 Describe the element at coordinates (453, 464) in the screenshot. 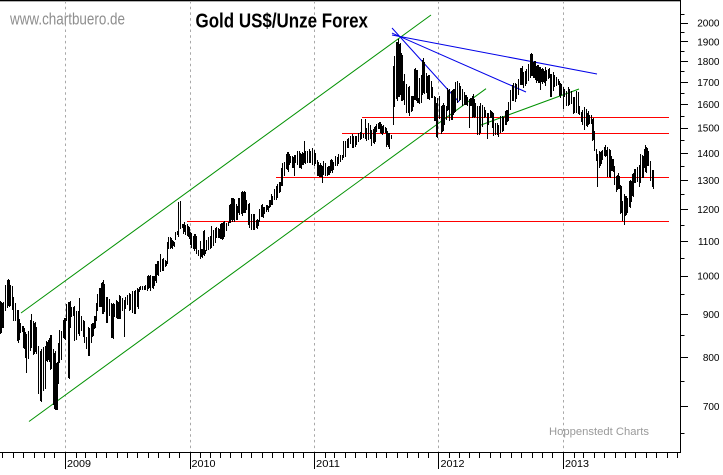

I see `svg-text: 2012` at that location.